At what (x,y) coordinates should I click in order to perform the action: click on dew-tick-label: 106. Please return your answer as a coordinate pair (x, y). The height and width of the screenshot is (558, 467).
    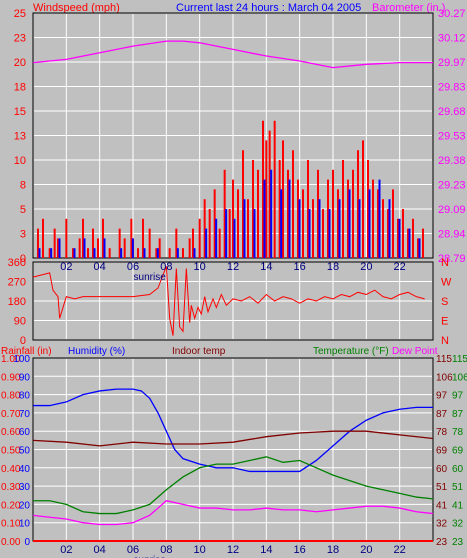
    Looking at the image, I should click on (459, 377).